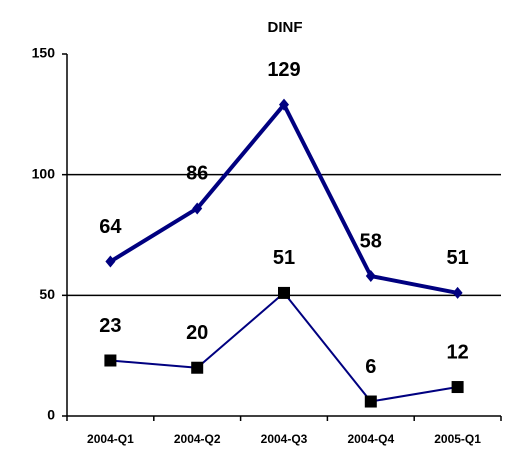 The image size is (510, 455). I want to click on y-tick-label: 50, so click(47, 294).